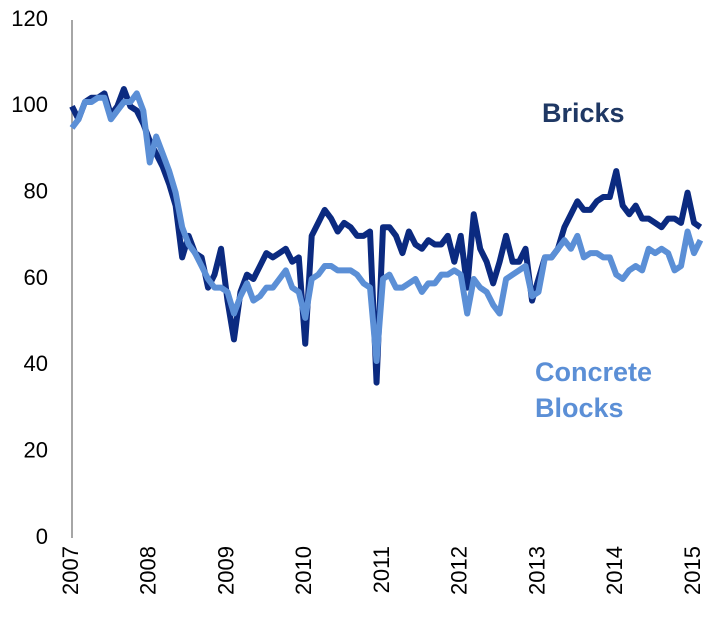 Image resolution: width=703 pixels, height=617 pixels. What do you see at coordinates (29, 104) in the screenshot?
I see `y-tick-label: 100` at bounding box center [29, 104].